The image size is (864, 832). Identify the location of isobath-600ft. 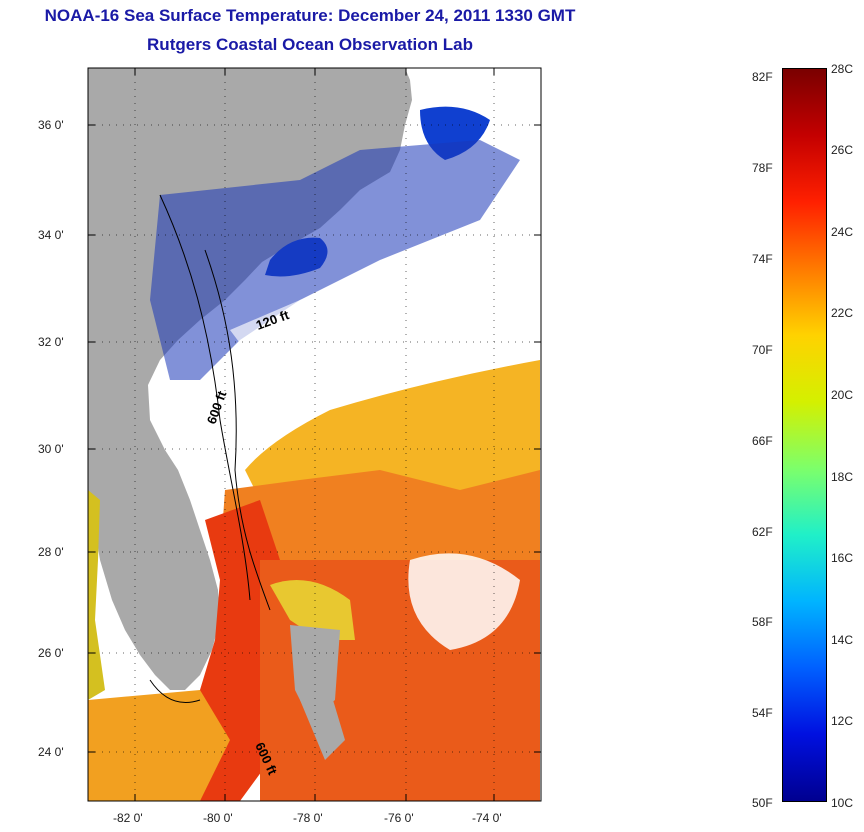
(237, 430).